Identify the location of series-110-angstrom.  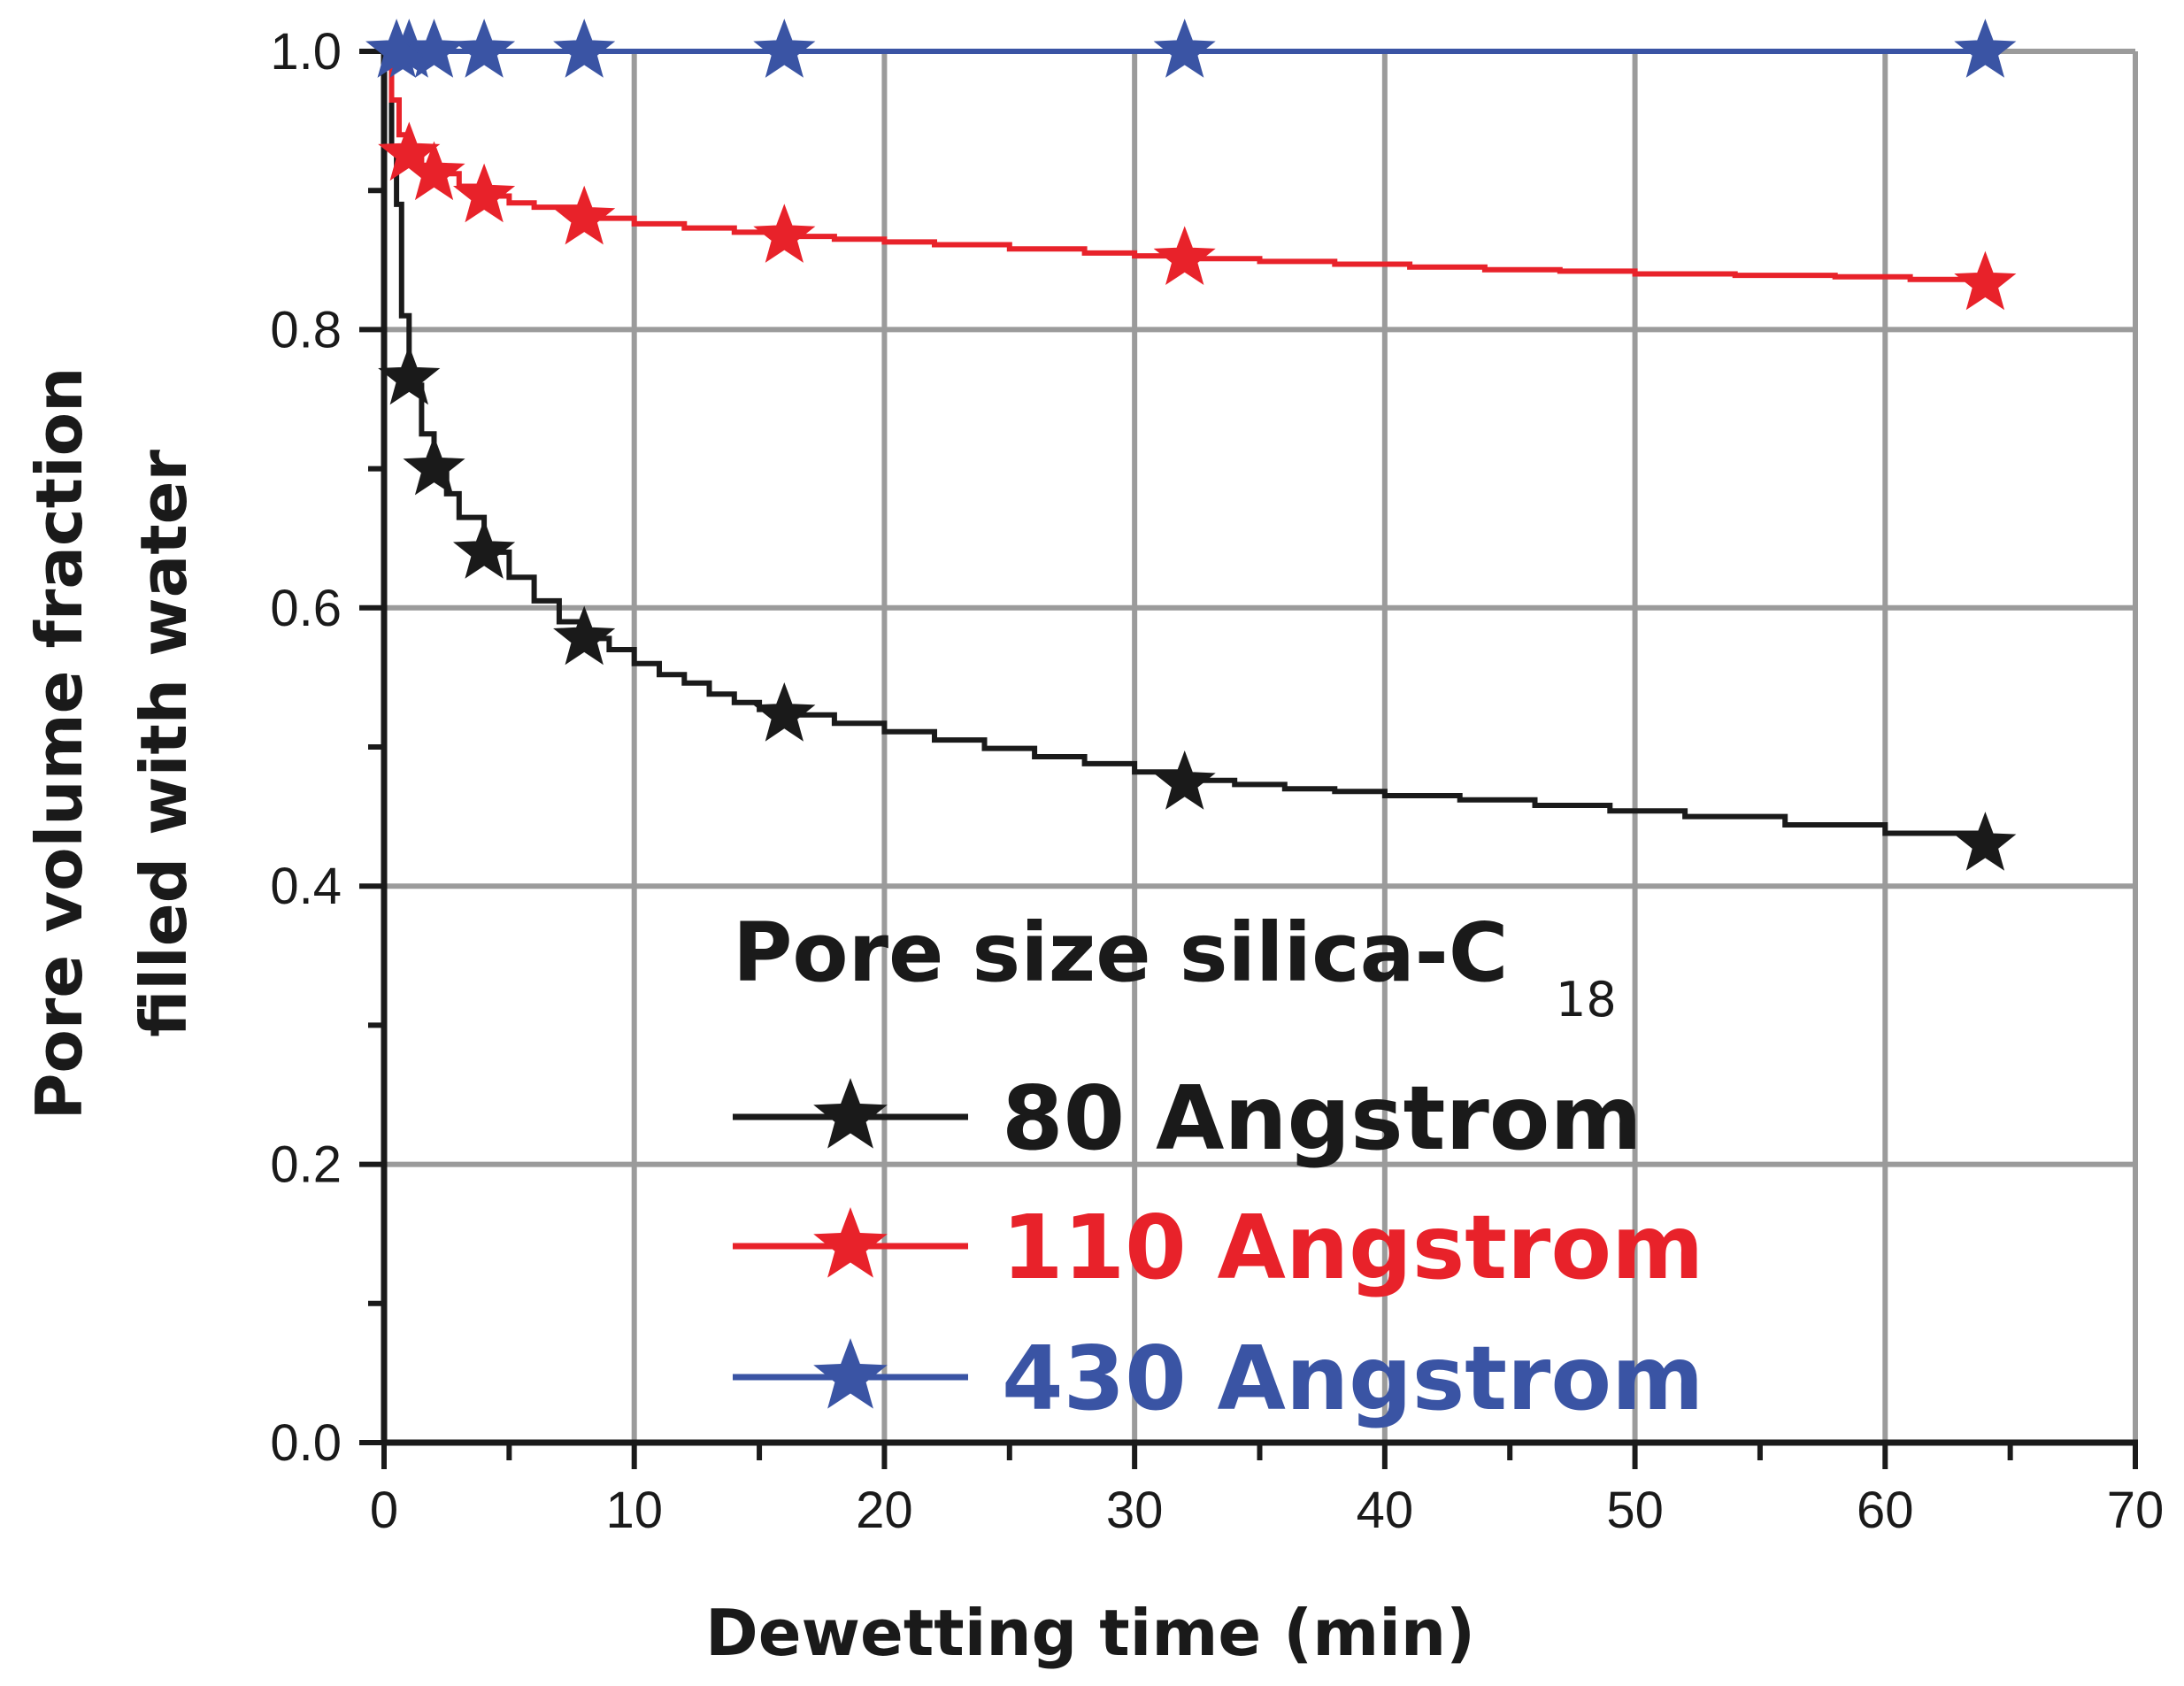
(1197, 180).